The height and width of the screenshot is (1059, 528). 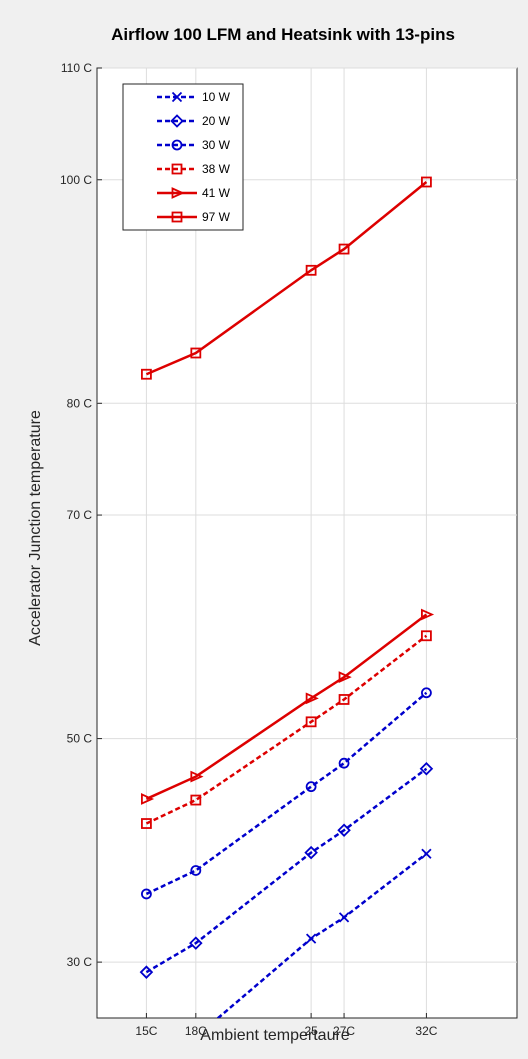 I want to click on series-20-w, so click(x=286, y=870).